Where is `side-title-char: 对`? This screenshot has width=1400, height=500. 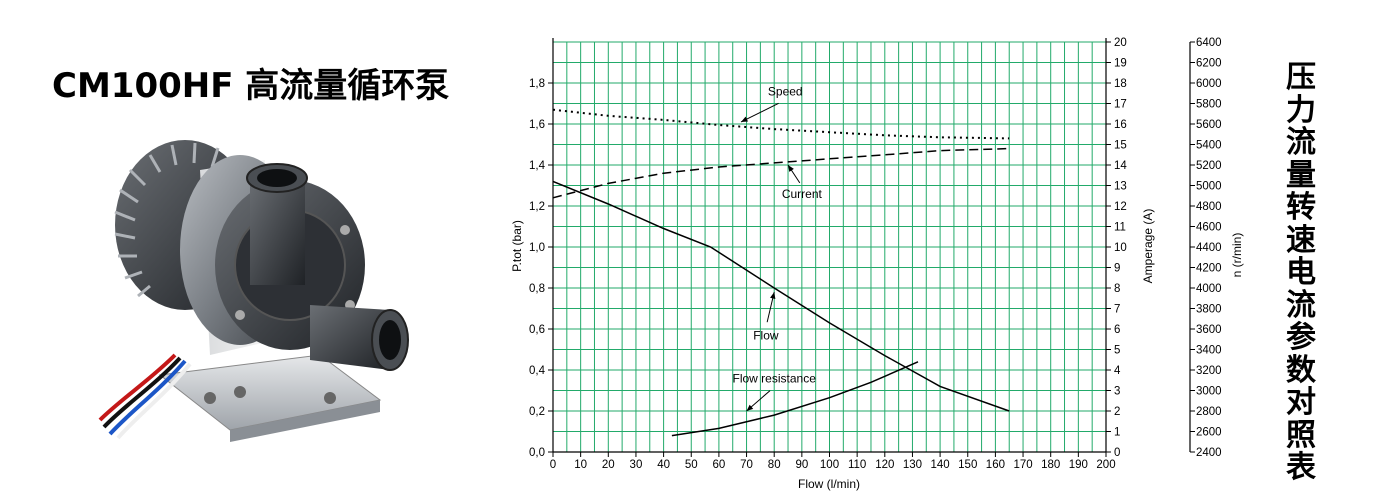 side-title-char: 对 is located at coordinates (1301, 402).